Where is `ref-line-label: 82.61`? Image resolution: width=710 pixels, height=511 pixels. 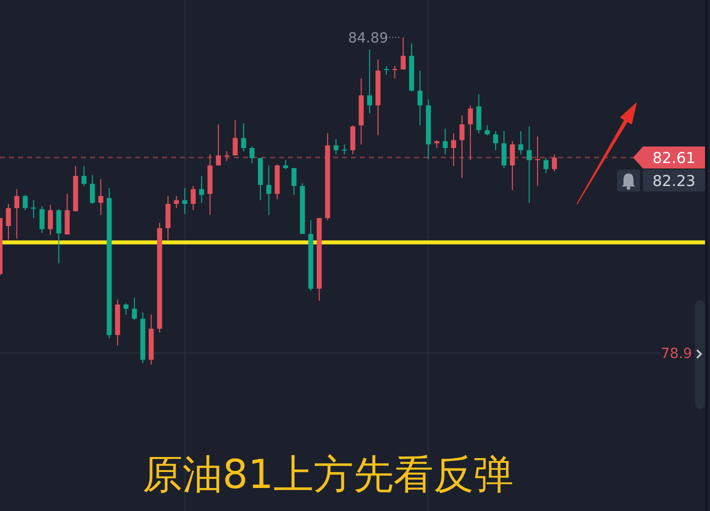
ref-line-label: 82.61 is located at coordinates (674, 158).